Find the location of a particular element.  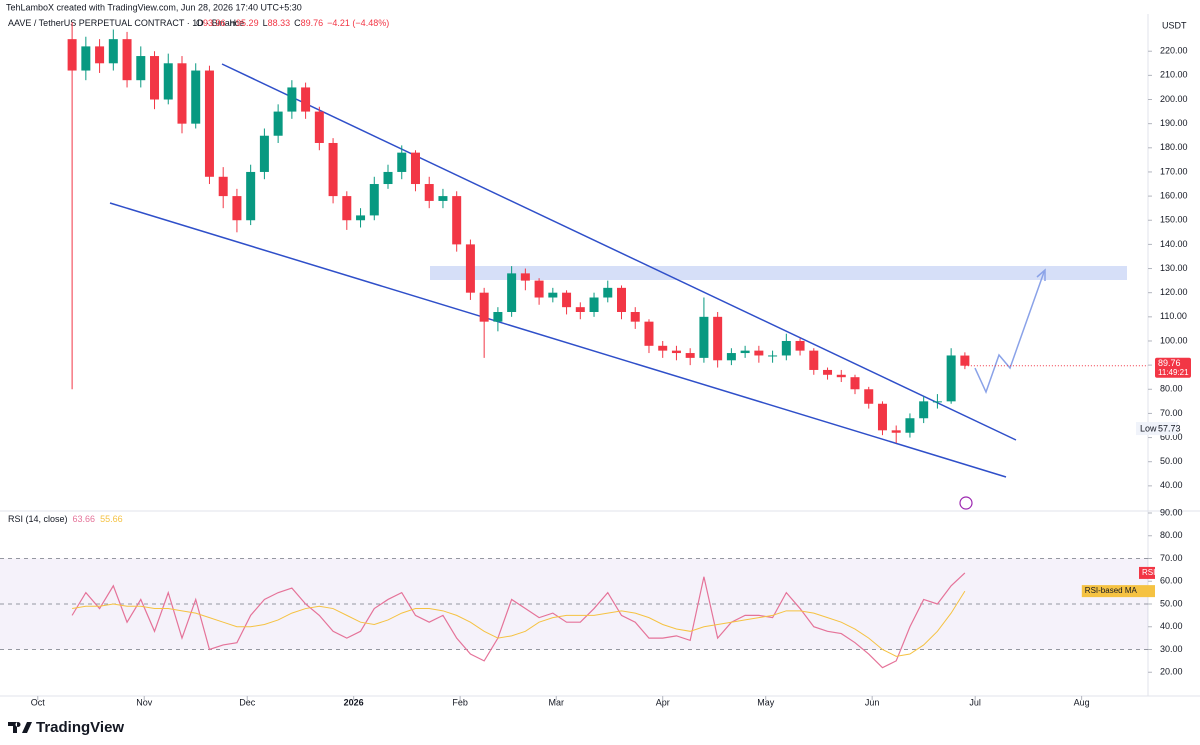

last-price: 89.76 is located at coordinates (1169, 363).